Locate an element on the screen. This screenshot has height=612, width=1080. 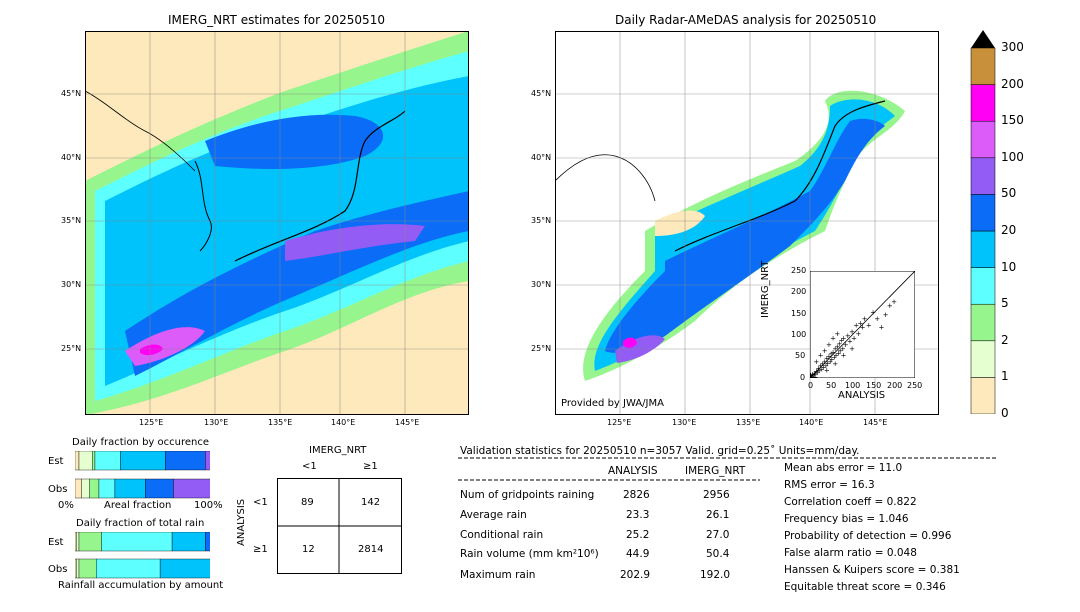
left-lat-label: 40°N is located at coordinates (71, 157).